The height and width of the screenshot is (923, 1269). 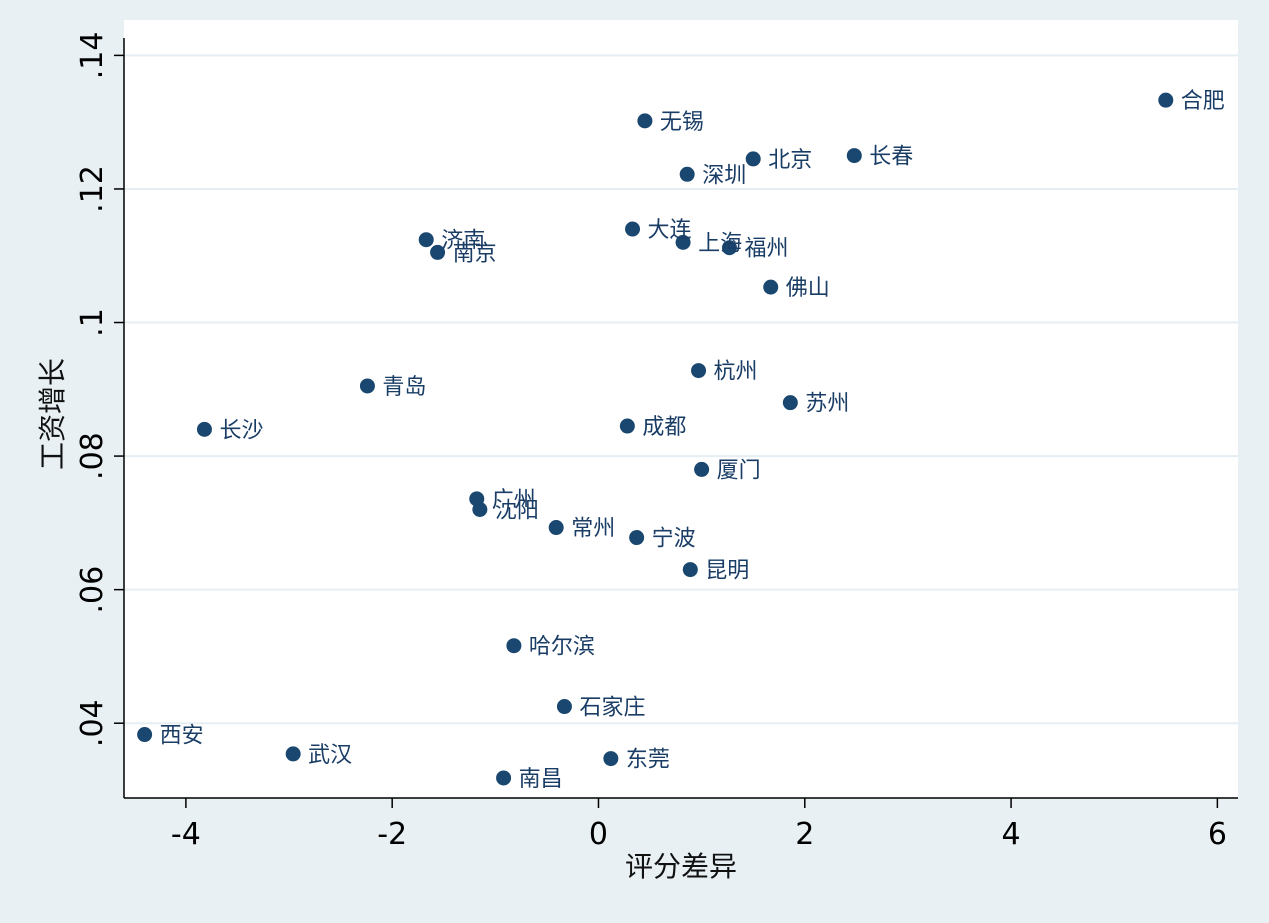 I want to click on data-point-label: 长沙, so click(x=241, y=430).